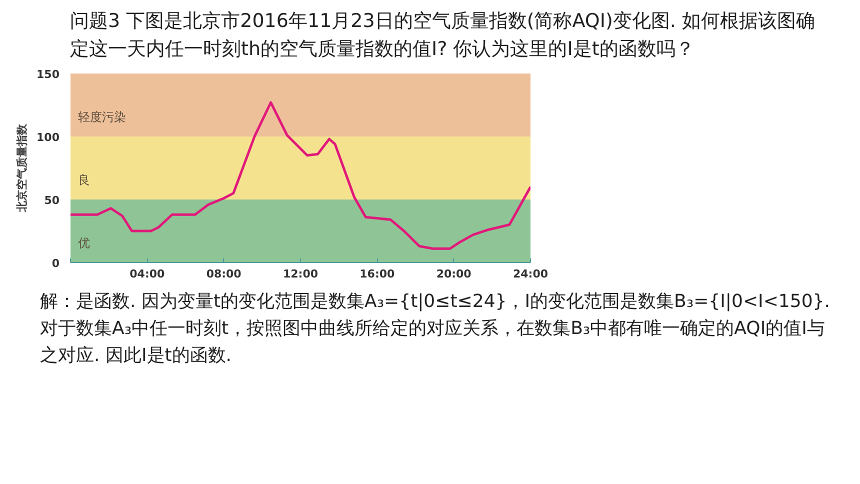  What do you see at coordinates (52, 201) in the screenshot?
I see `y-tick-label: 50` at bounding box center [52, 201].